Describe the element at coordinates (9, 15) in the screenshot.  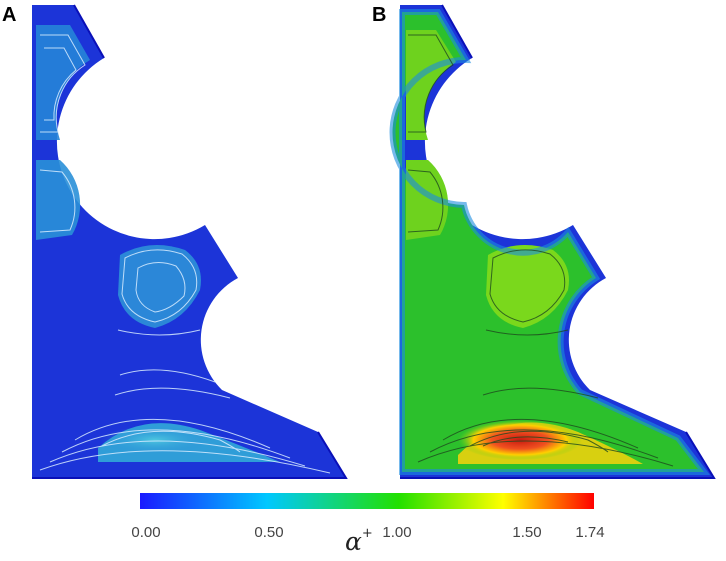
I see `panel-a-label: A` at that location.